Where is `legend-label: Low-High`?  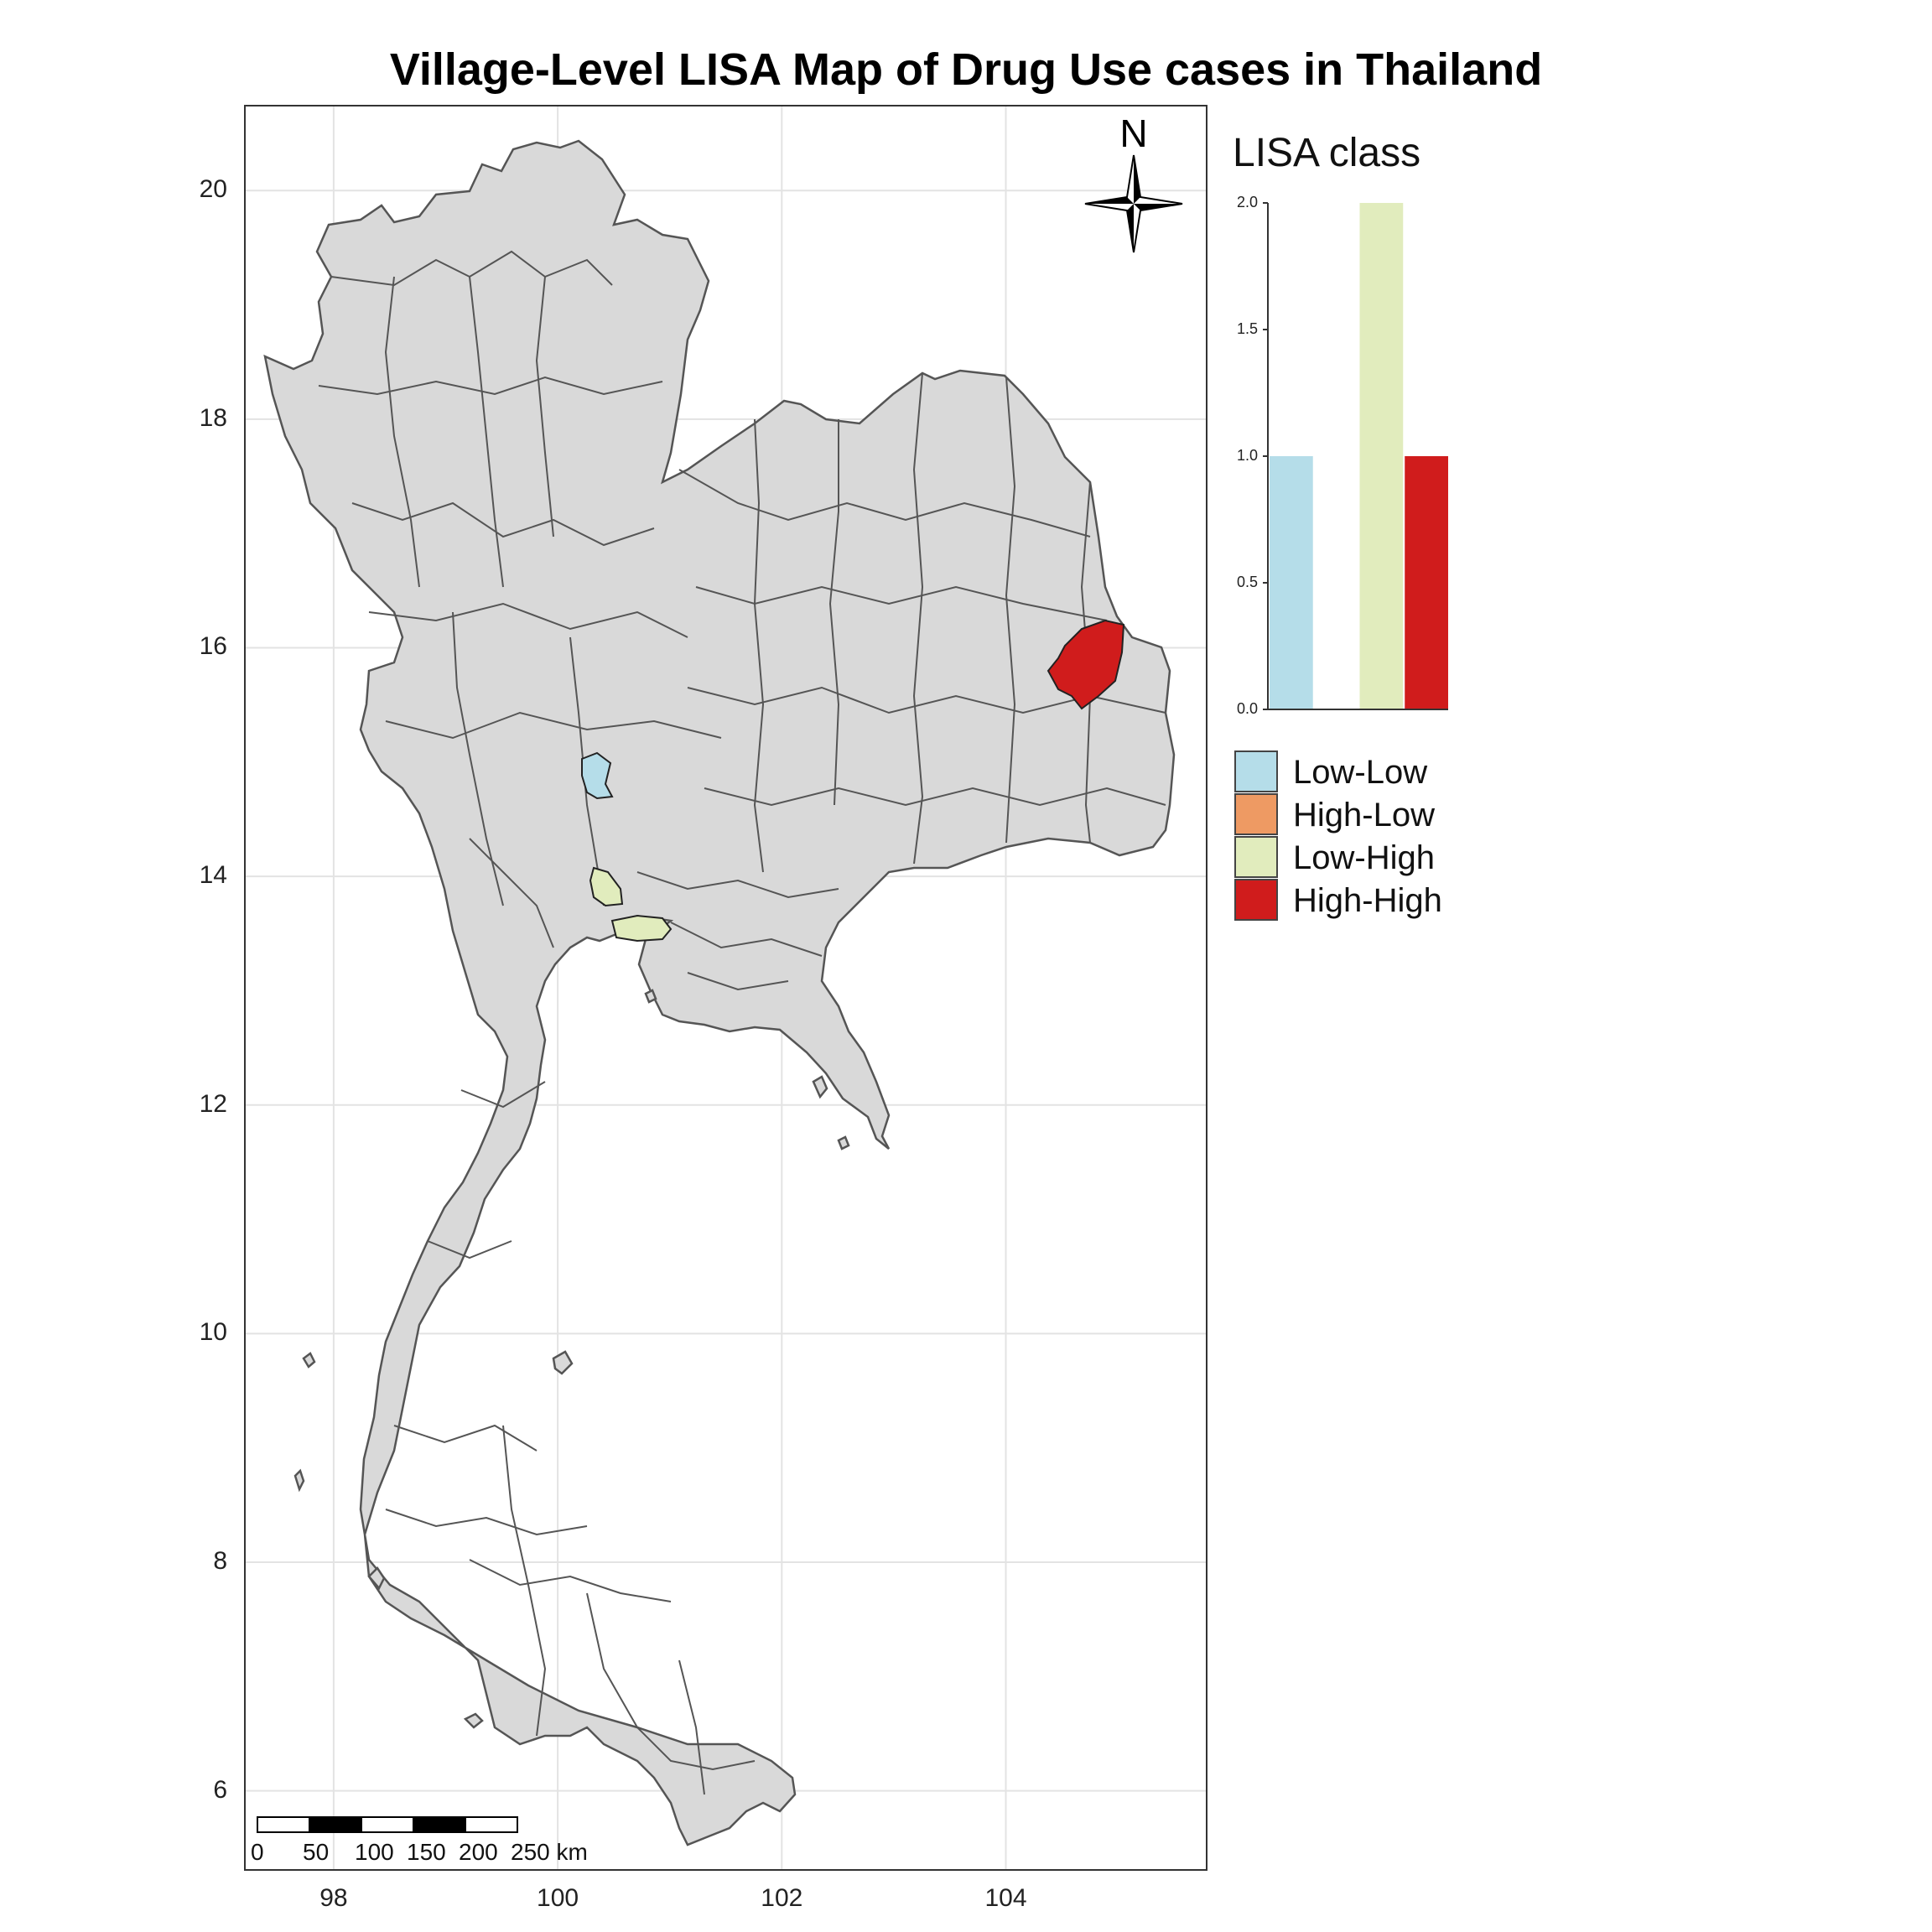
legend-label: Low-High is located at coordinates (1364, 857).